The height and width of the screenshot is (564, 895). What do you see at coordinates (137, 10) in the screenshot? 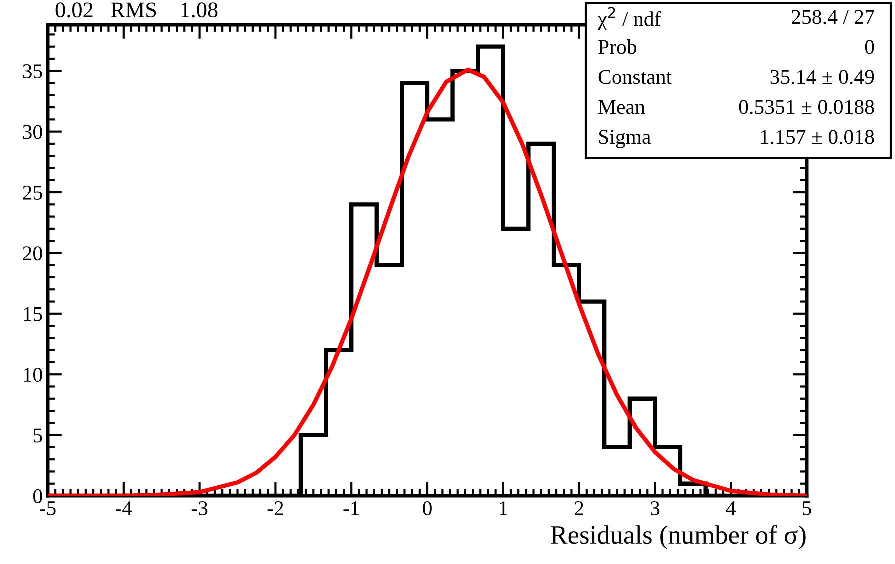
I see `text: 0.02 RMS 1.08` at bounding box center [137, 10].